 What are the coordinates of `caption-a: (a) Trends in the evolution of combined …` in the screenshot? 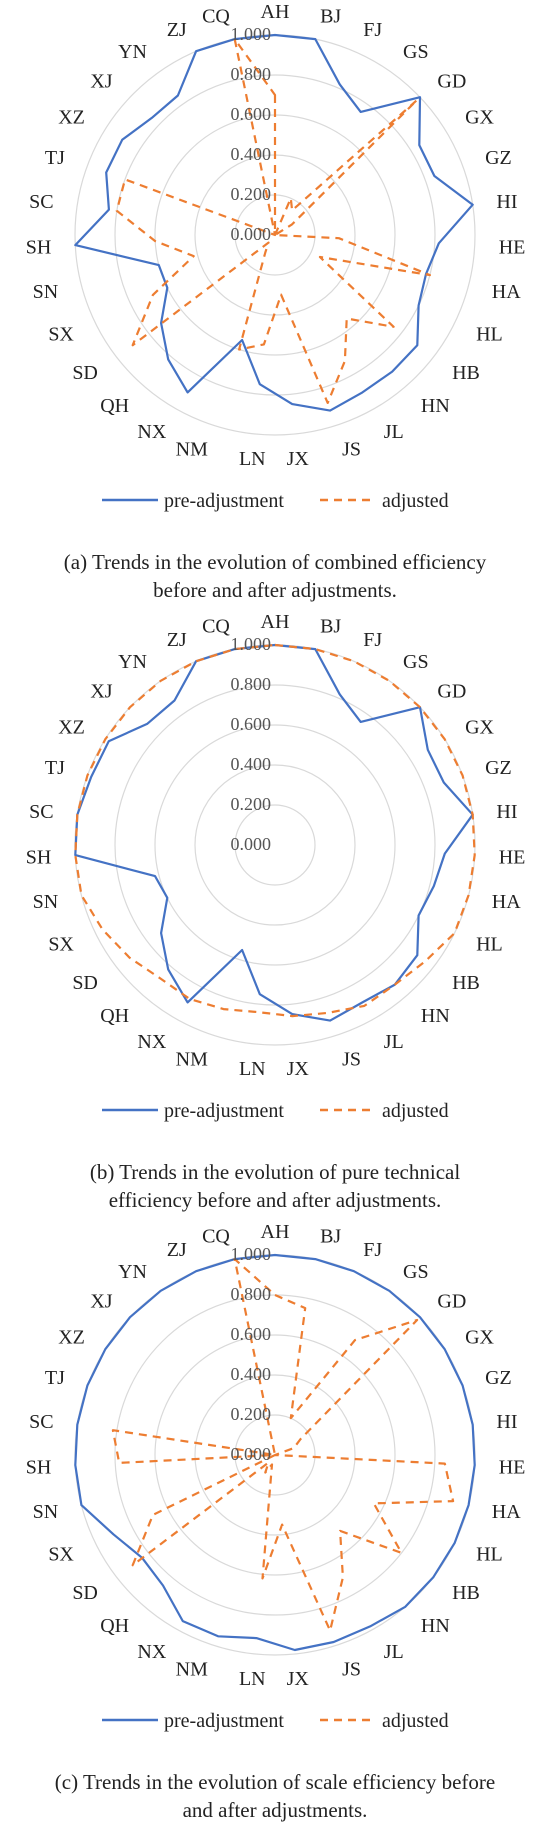 It's located at (275, 576).